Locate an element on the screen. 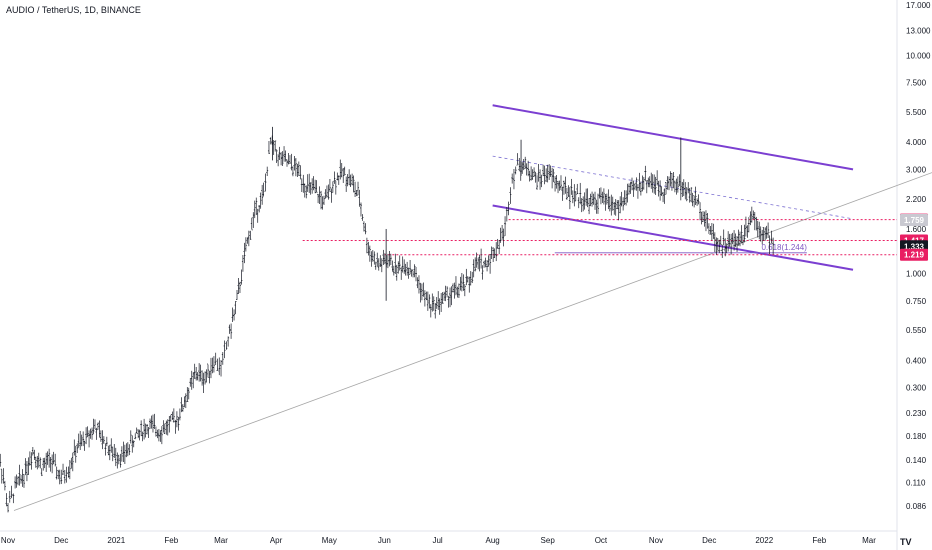  fib-level-label: 0.618(1.244) is located at coordinates (784, 247).